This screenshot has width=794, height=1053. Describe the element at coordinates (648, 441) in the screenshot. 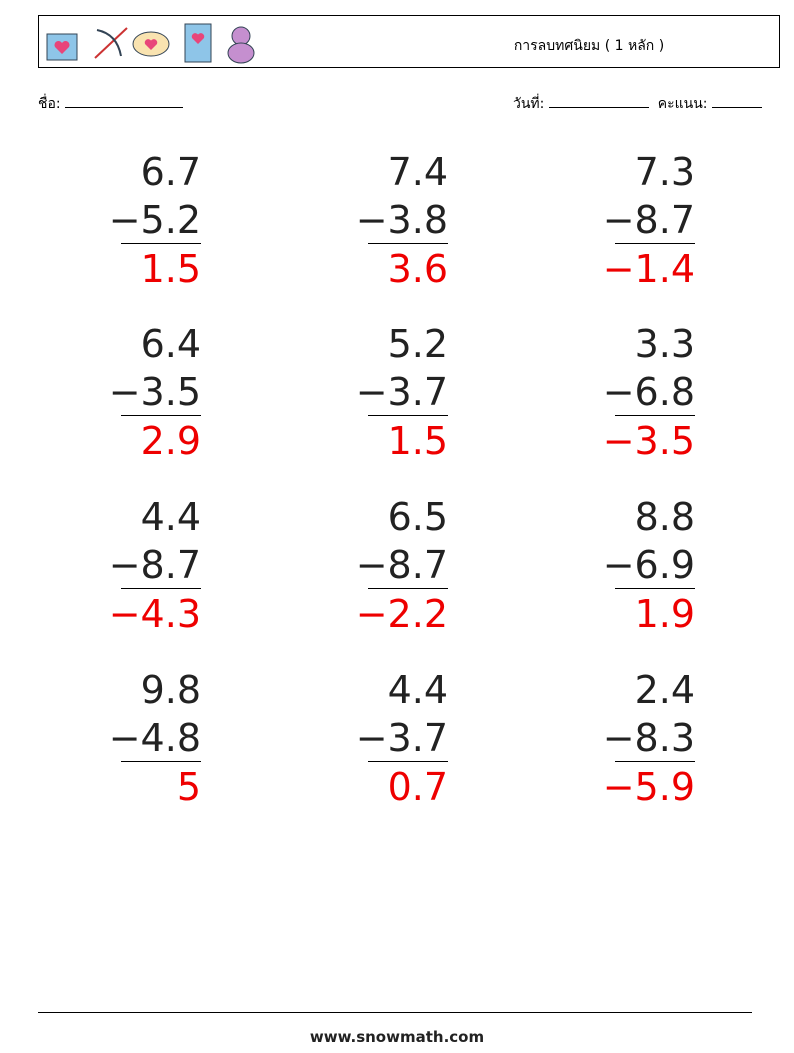

I see `answer: −3.5` at that location.